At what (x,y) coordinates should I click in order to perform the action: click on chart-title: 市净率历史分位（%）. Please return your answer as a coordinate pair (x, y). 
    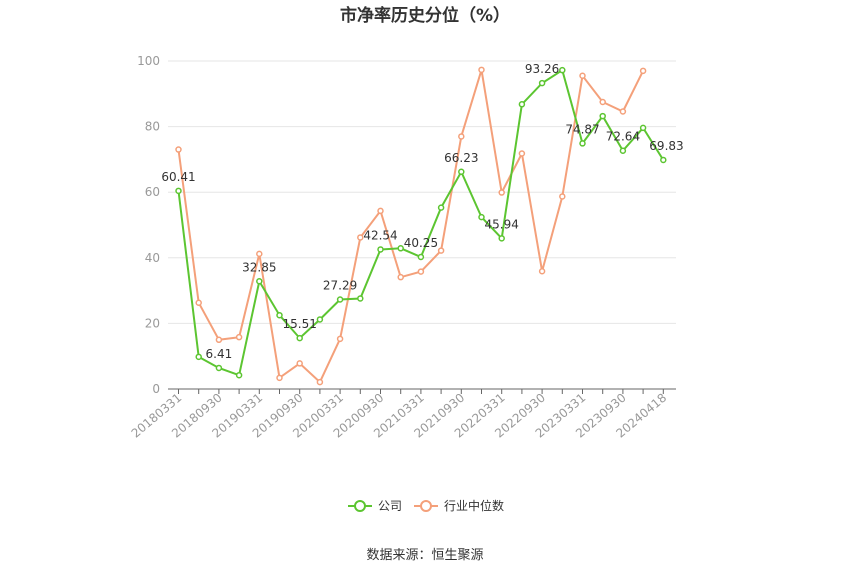
    Looking at the image, I should click on (425, 15).